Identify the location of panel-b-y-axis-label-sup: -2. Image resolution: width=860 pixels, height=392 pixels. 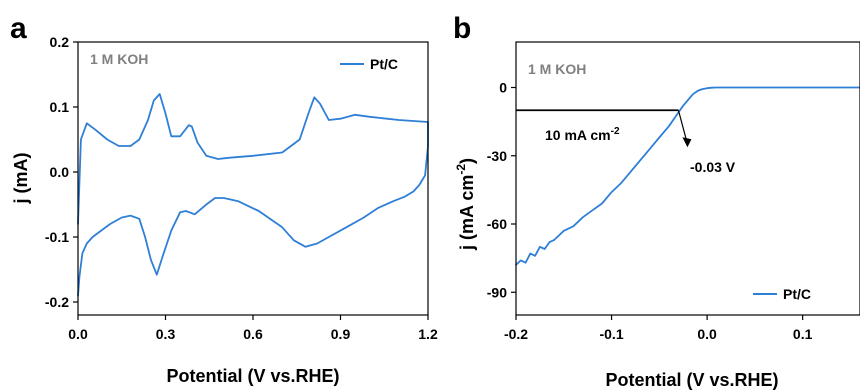
(461, 169).